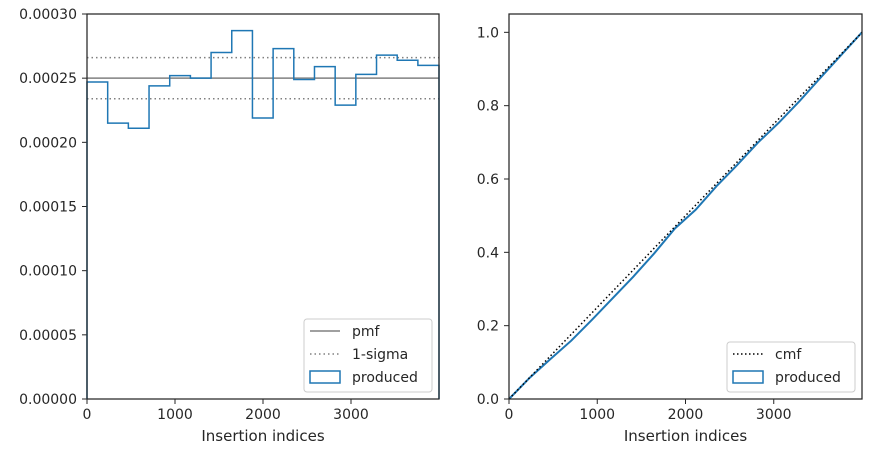  I want to click on legend: pmf 1-sigma produced, so click(368, 355).